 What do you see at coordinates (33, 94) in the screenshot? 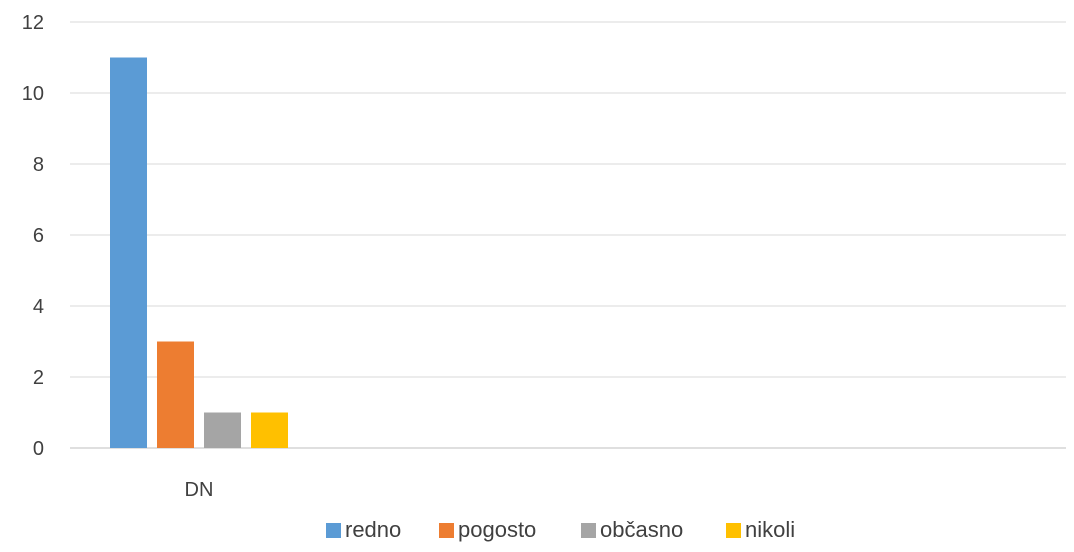
I see `y-tick-label: 10` at bounding box center [33, 94].